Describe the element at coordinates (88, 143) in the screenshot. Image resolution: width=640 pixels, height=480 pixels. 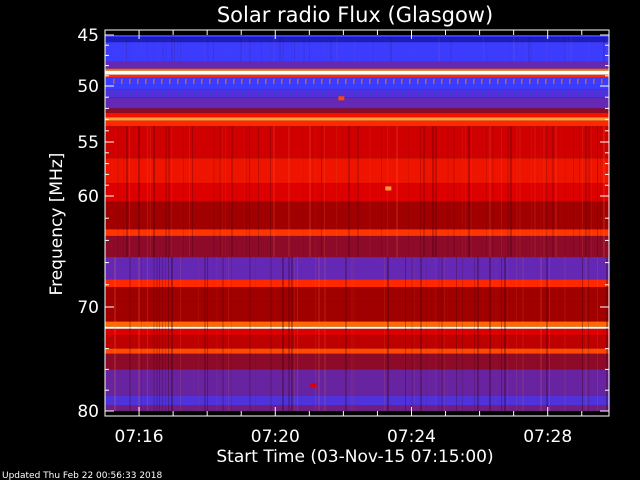
I see `y-tick-label: 55` at that location.